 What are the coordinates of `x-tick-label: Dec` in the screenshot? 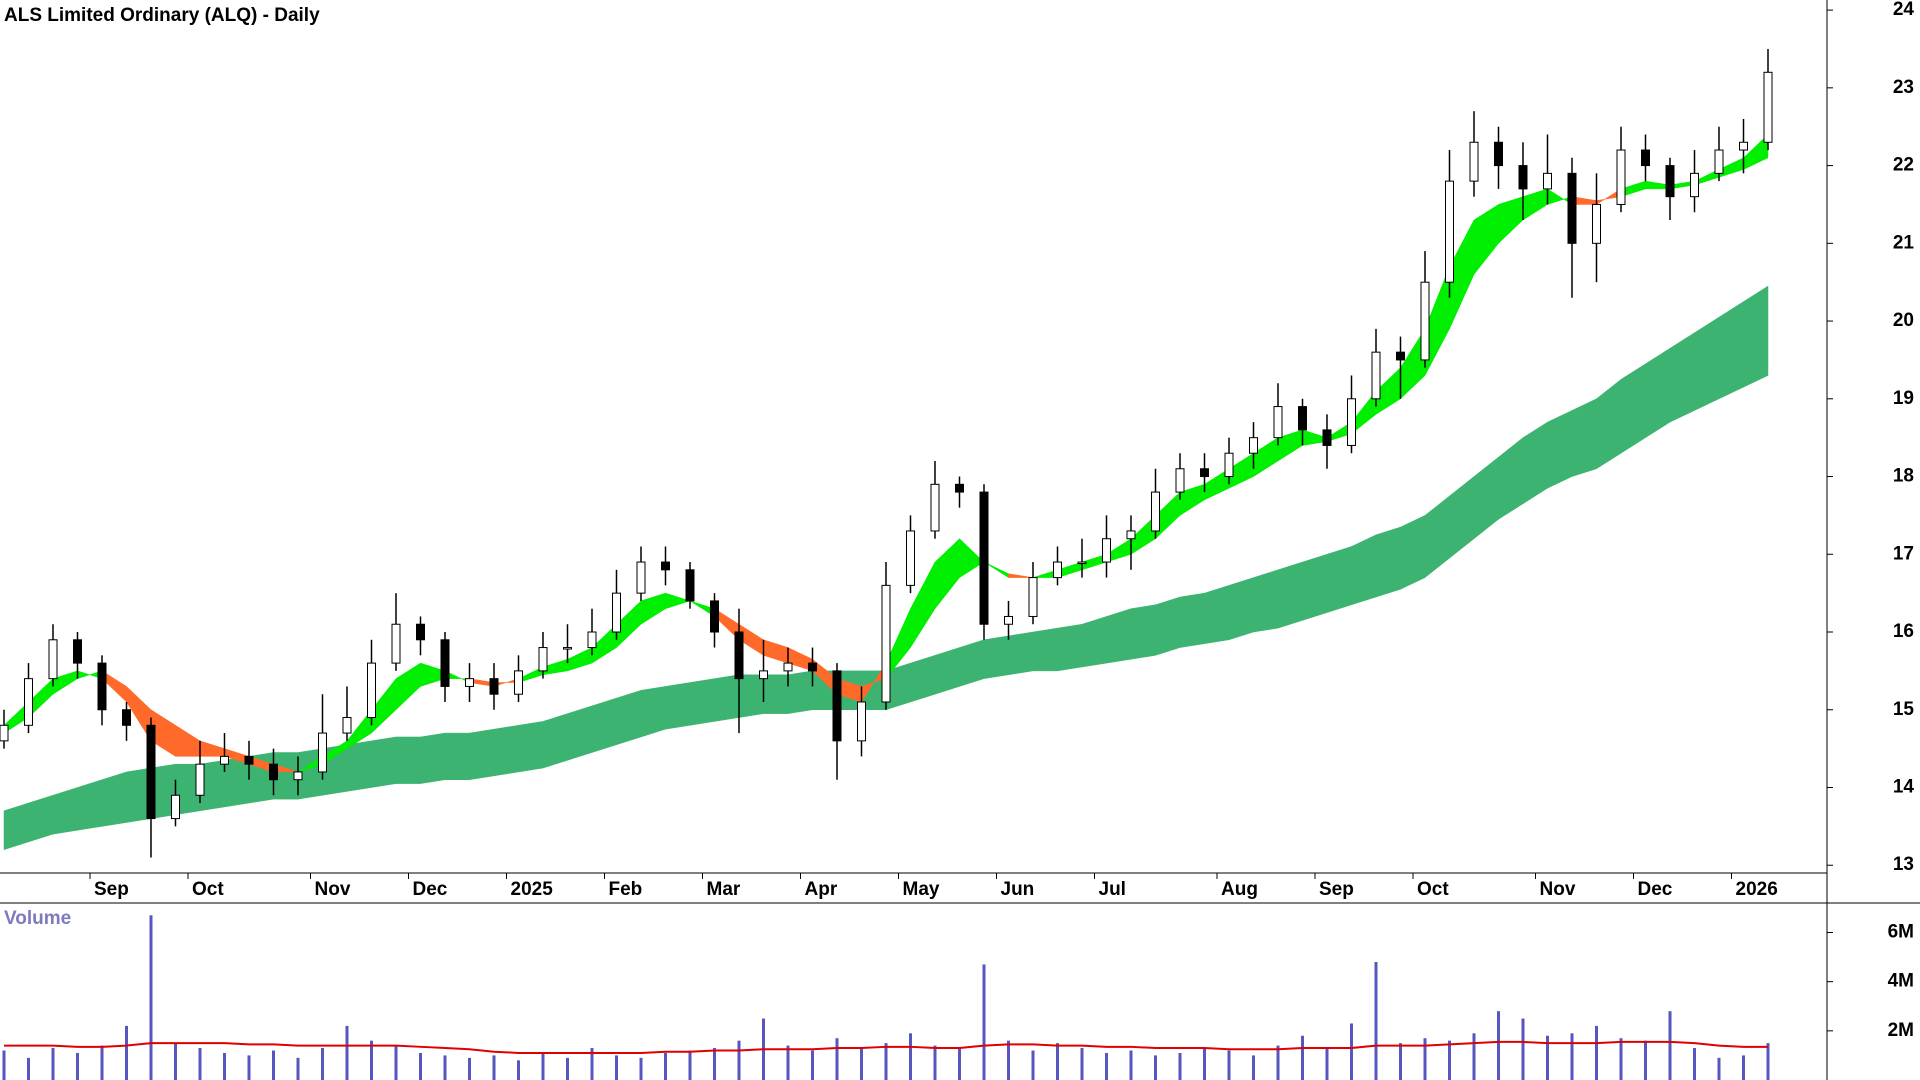 It's located at (430, 889).